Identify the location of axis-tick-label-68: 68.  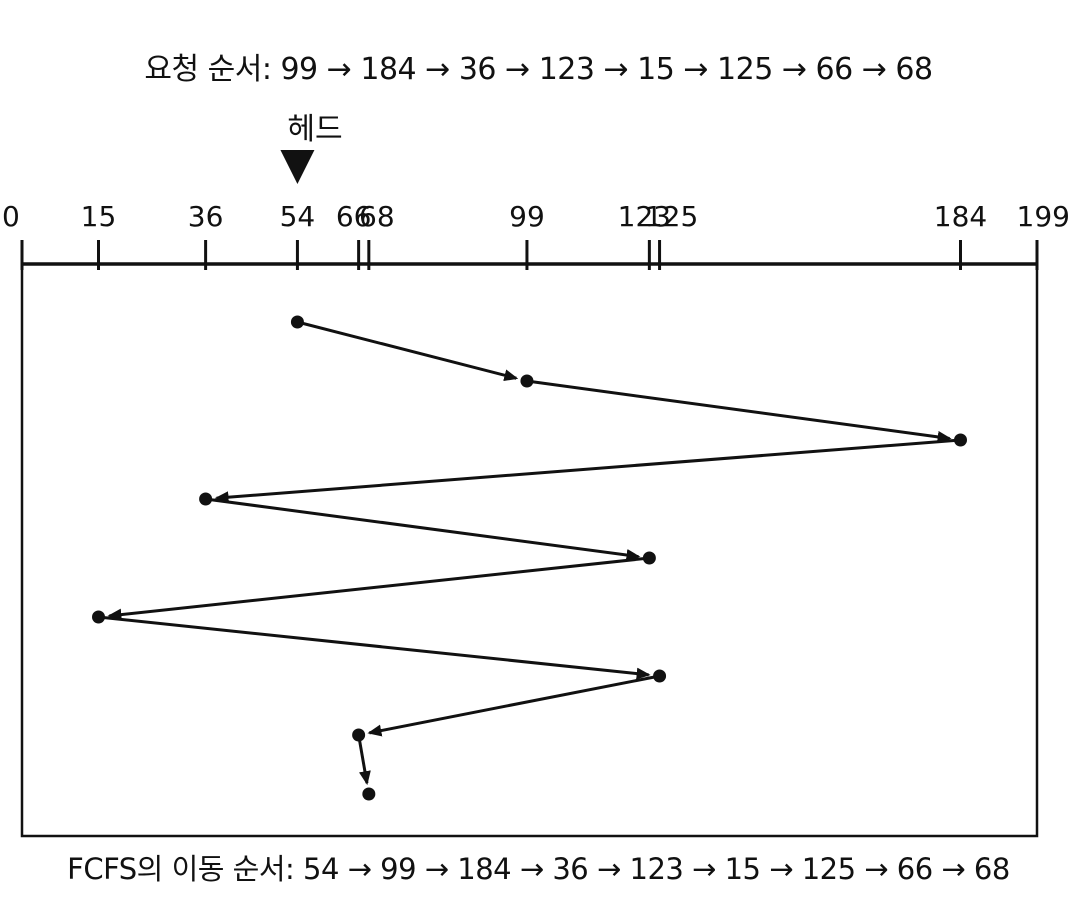
(377, 216).